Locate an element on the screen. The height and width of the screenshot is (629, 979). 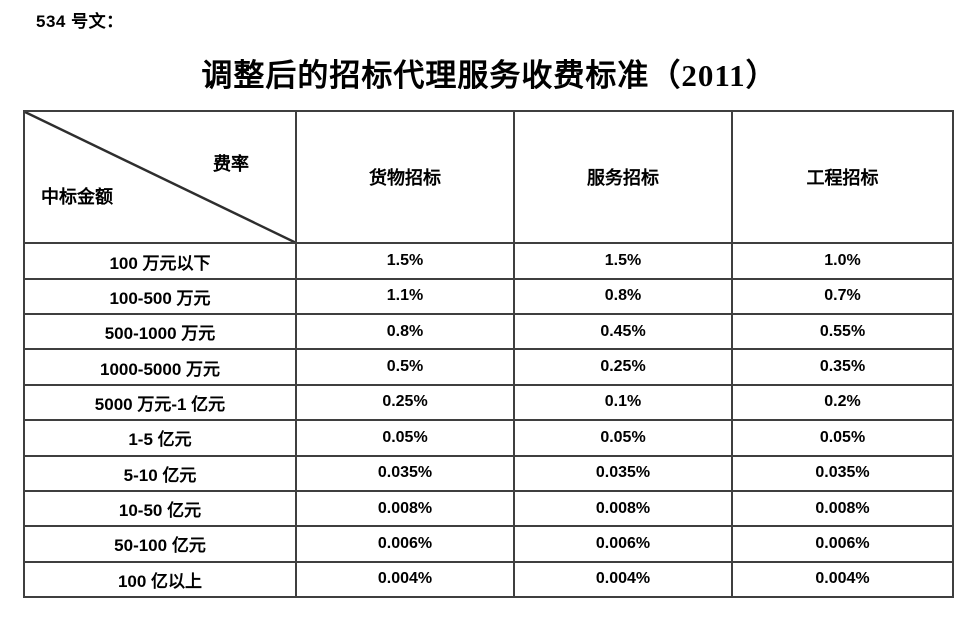
table-row: 1000-5000 万元 0.5% 0.25% 0.35% is located at coordinates (488, 367).